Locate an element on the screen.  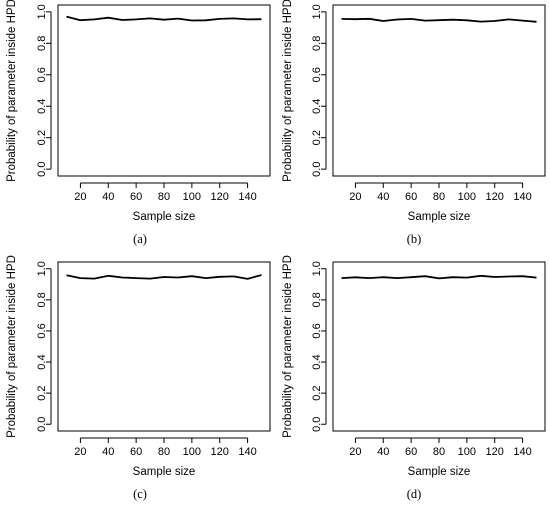
panel-caption: (b) is located at coordinates (414, 239).